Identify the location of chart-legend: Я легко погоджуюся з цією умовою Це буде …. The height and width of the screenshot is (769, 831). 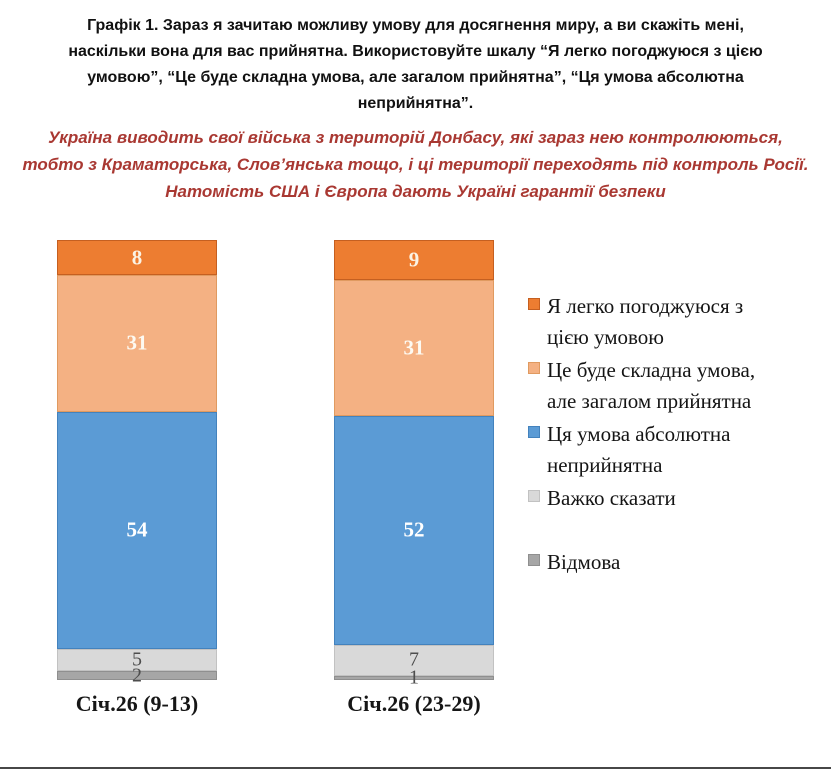
(662, 451).